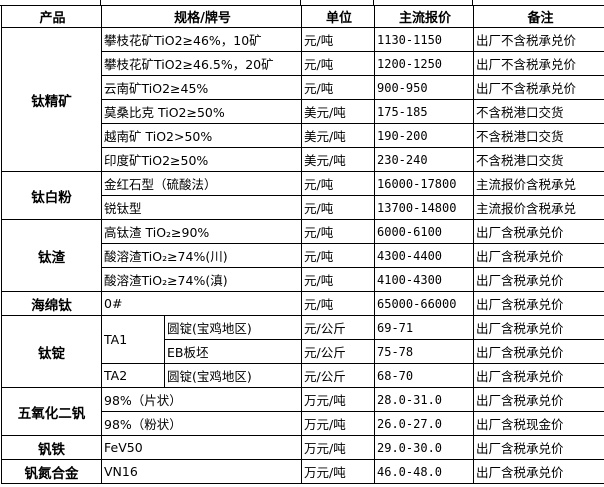  I want to click on header-spec: 规格/牌号, so click(201, 16).